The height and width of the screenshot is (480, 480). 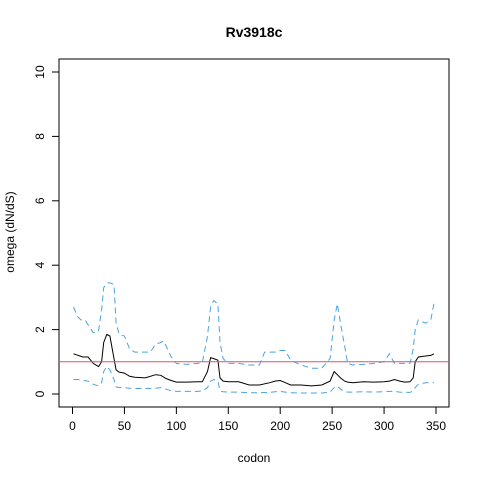 I want to click on x-tick-label: 0, so click(x=72, y=426).